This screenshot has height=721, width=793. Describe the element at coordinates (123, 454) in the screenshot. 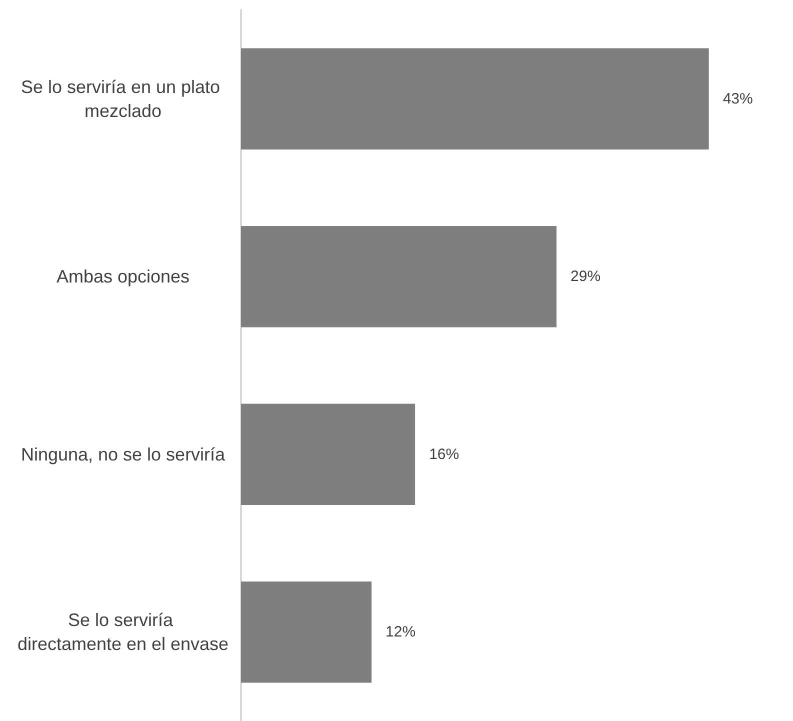

I see `y-tick-label: Ninguna, no se lo serviría` at that location.